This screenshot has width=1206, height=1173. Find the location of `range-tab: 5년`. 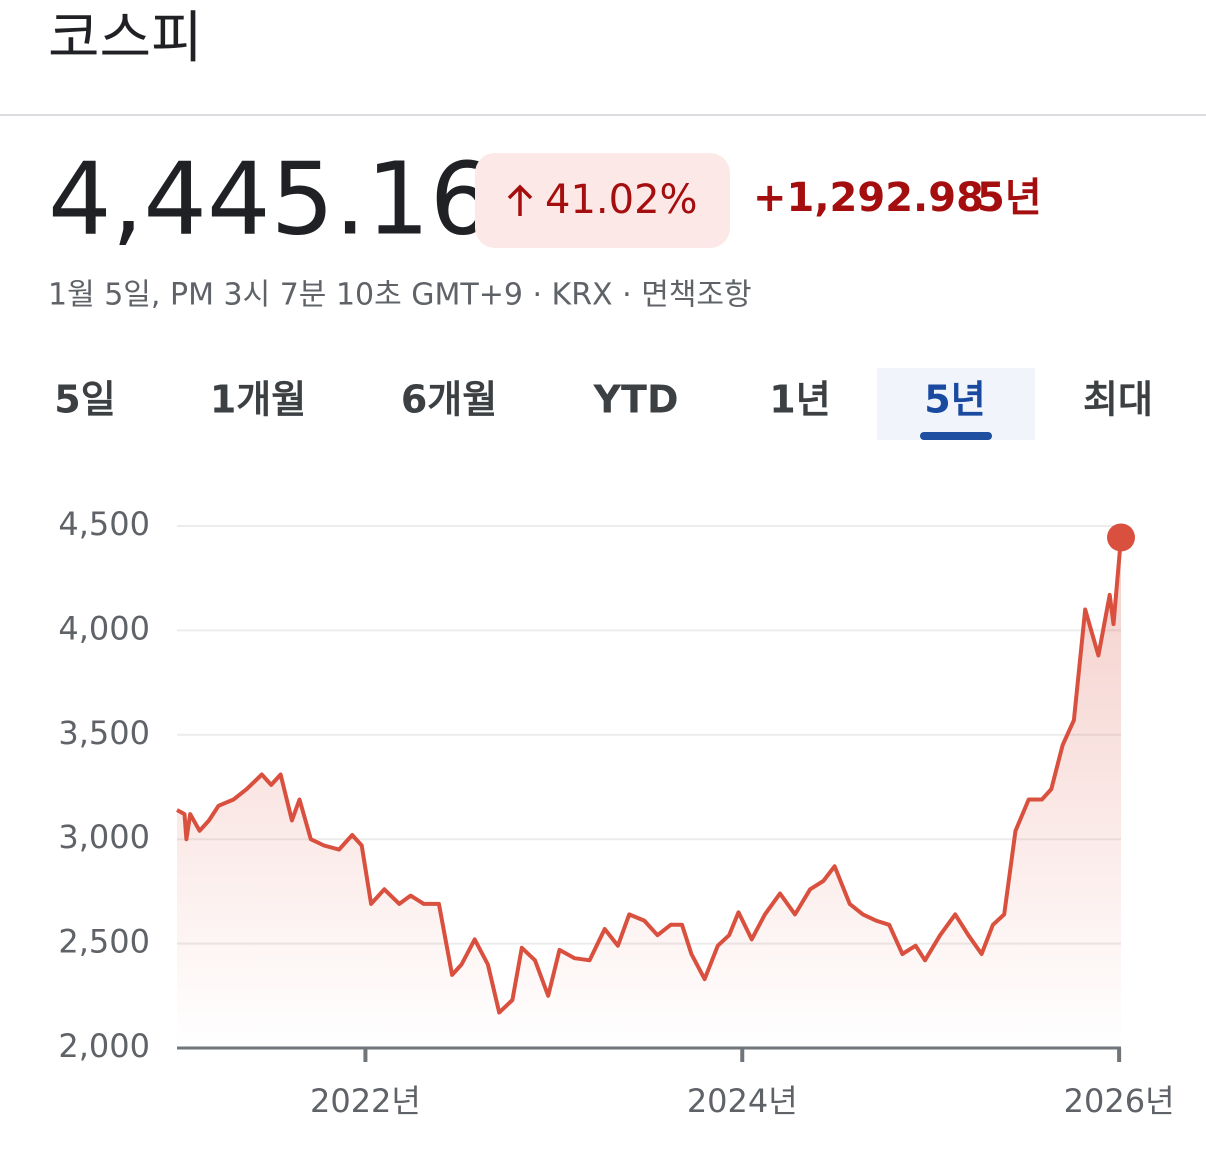

range-tab: 5년 is located at coordinates (954, 400).